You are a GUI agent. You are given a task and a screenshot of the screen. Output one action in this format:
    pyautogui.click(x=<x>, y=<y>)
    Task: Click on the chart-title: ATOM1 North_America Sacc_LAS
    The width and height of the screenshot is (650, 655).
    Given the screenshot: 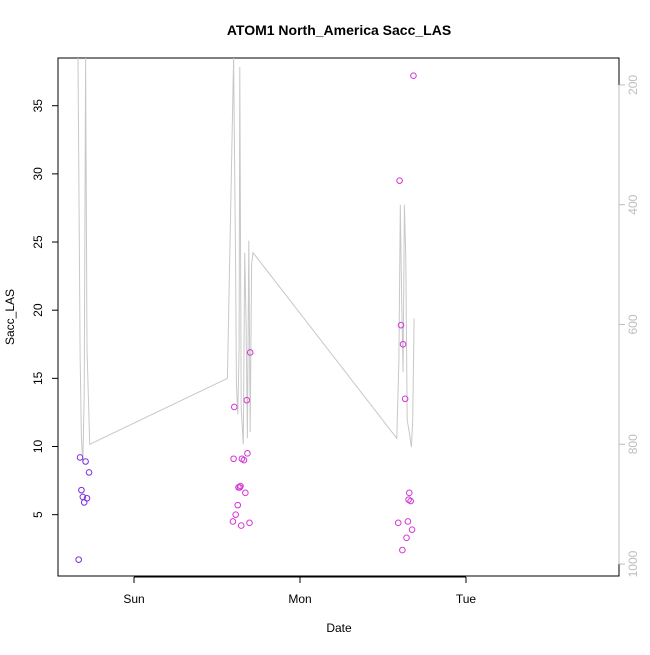 What is the action you would take?
    pyautogui.click(x=339, y=30)
    